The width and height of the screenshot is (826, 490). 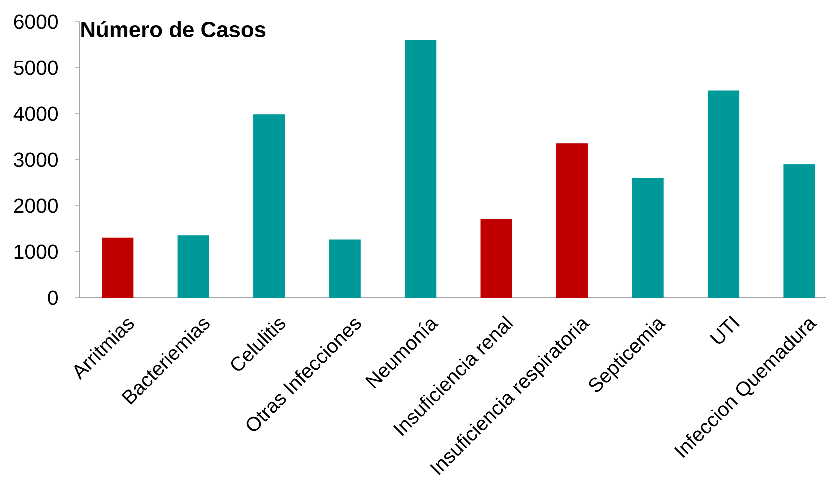 What do you see at coordinates (36, 160) in the screenshot?
I see `y-tick-label: 3000` at bounding box center [36, 160].